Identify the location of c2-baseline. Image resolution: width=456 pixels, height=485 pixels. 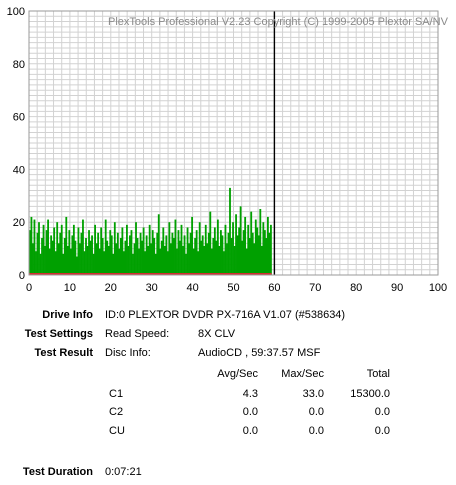
(150, 274).